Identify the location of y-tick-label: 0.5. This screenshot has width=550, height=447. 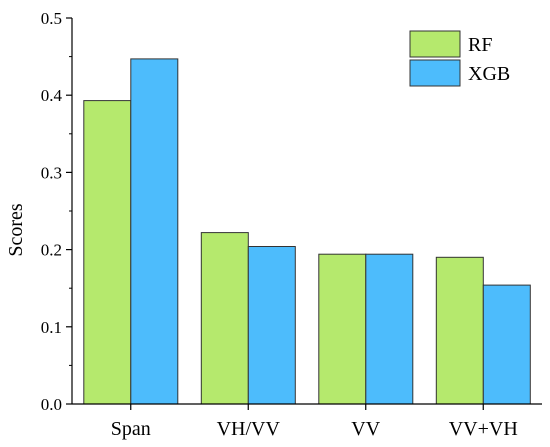
(51, 18).